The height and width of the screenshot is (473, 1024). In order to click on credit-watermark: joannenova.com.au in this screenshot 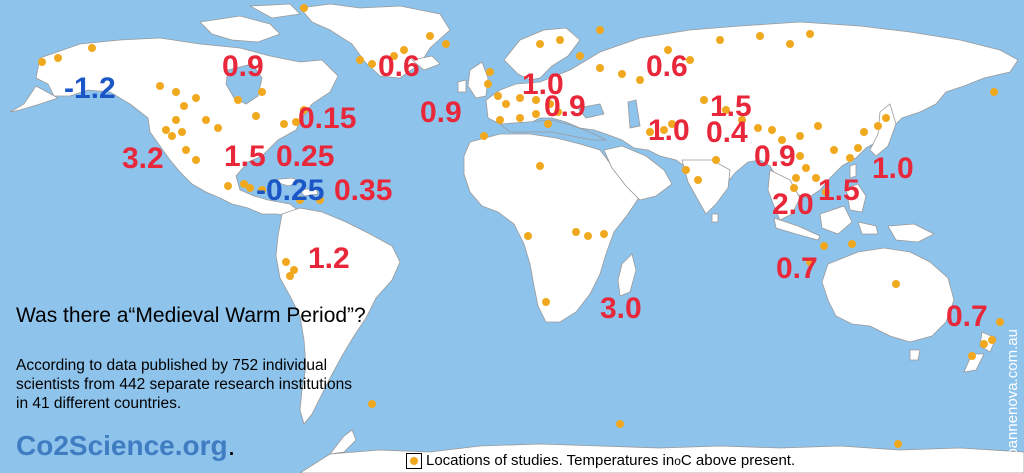, I will do `click(1012, 394)`.